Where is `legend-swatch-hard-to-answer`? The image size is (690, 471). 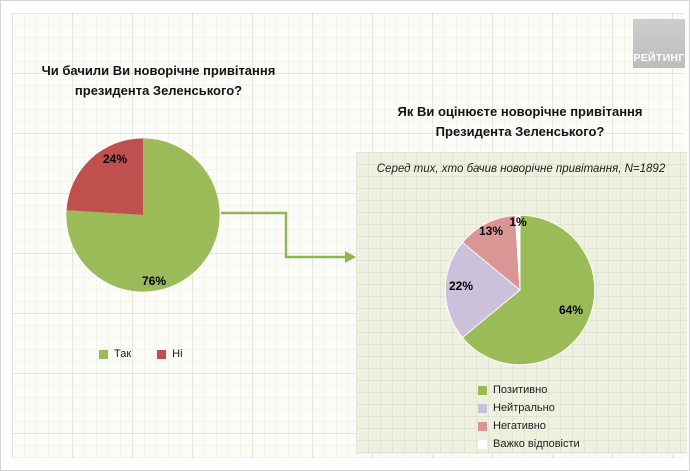 legend-swatch-hard-to-answer is located at coordinates (482, 444).